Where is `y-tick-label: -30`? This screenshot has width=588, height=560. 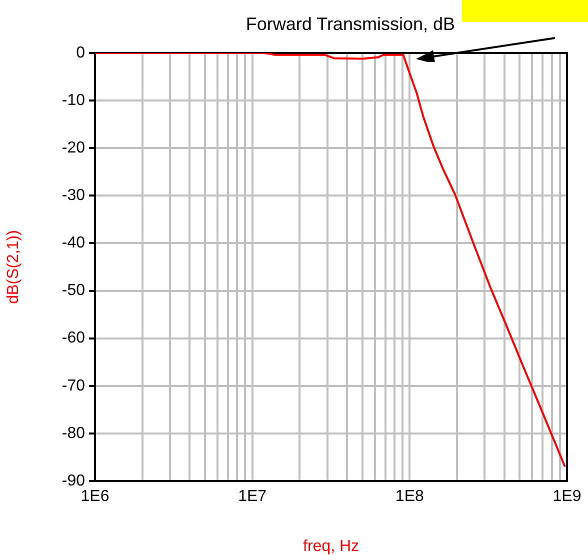 y-tick-label: -30 is located at coordinates (74, 195).